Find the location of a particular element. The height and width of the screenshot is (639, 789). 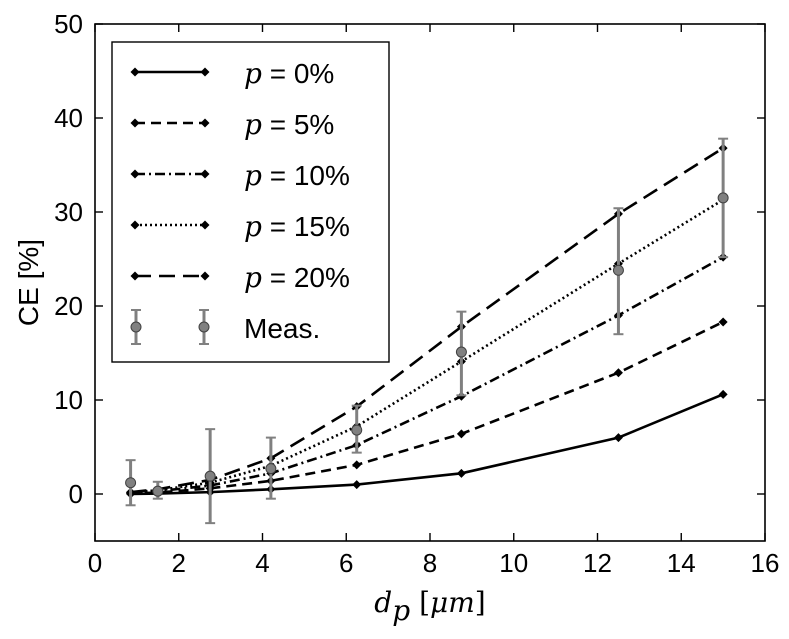

legend-label: p = 10% is located at coordinates (297, 175).